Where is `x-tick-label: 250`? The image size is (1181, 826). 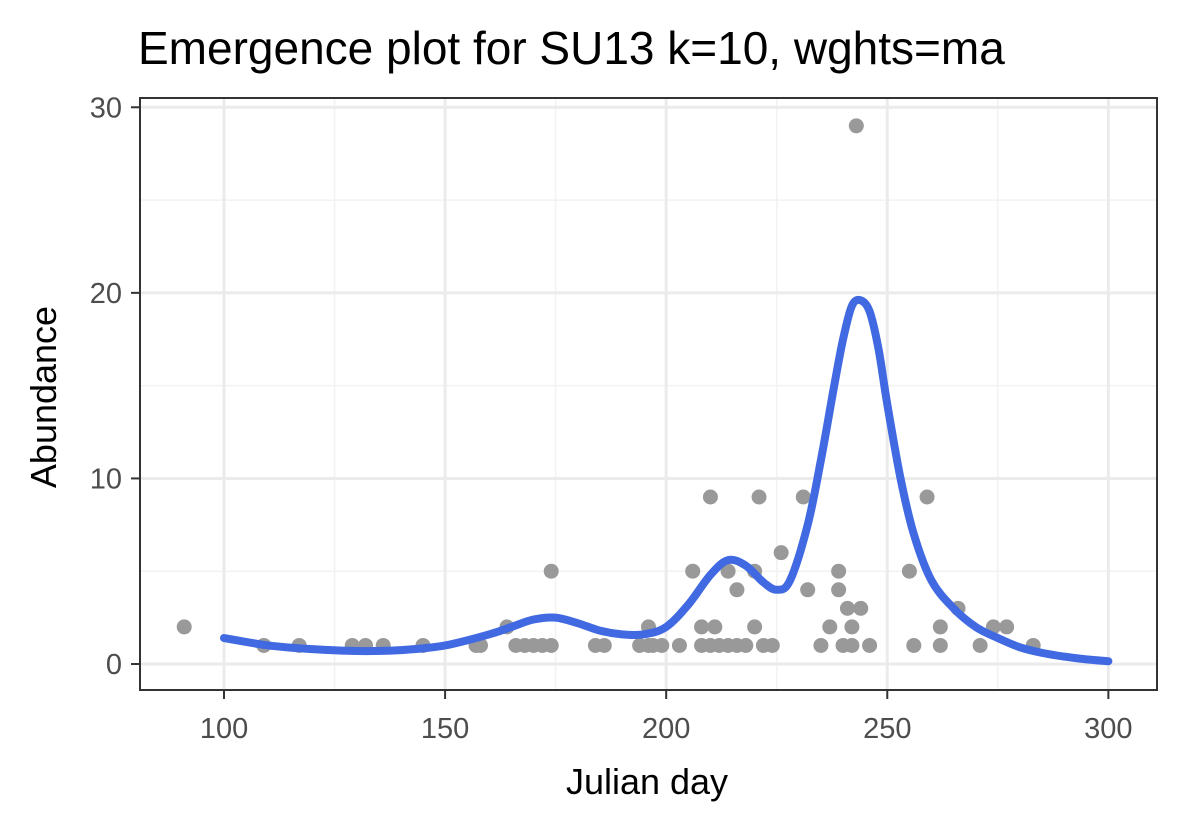 x-tick-label: 250 is located at coordinates (887, 729).